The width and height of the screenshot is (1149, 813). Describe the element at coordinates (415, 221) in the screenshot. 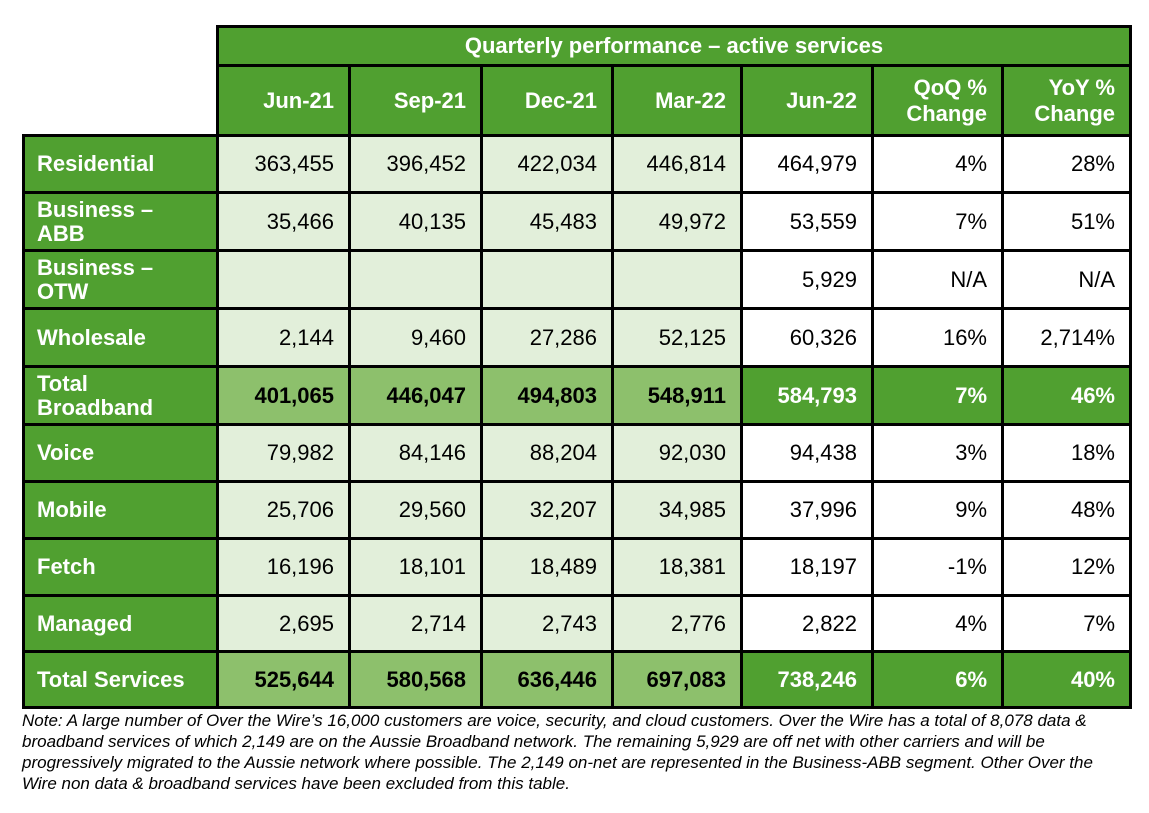

I see `table-cell: 40,135` at that location.